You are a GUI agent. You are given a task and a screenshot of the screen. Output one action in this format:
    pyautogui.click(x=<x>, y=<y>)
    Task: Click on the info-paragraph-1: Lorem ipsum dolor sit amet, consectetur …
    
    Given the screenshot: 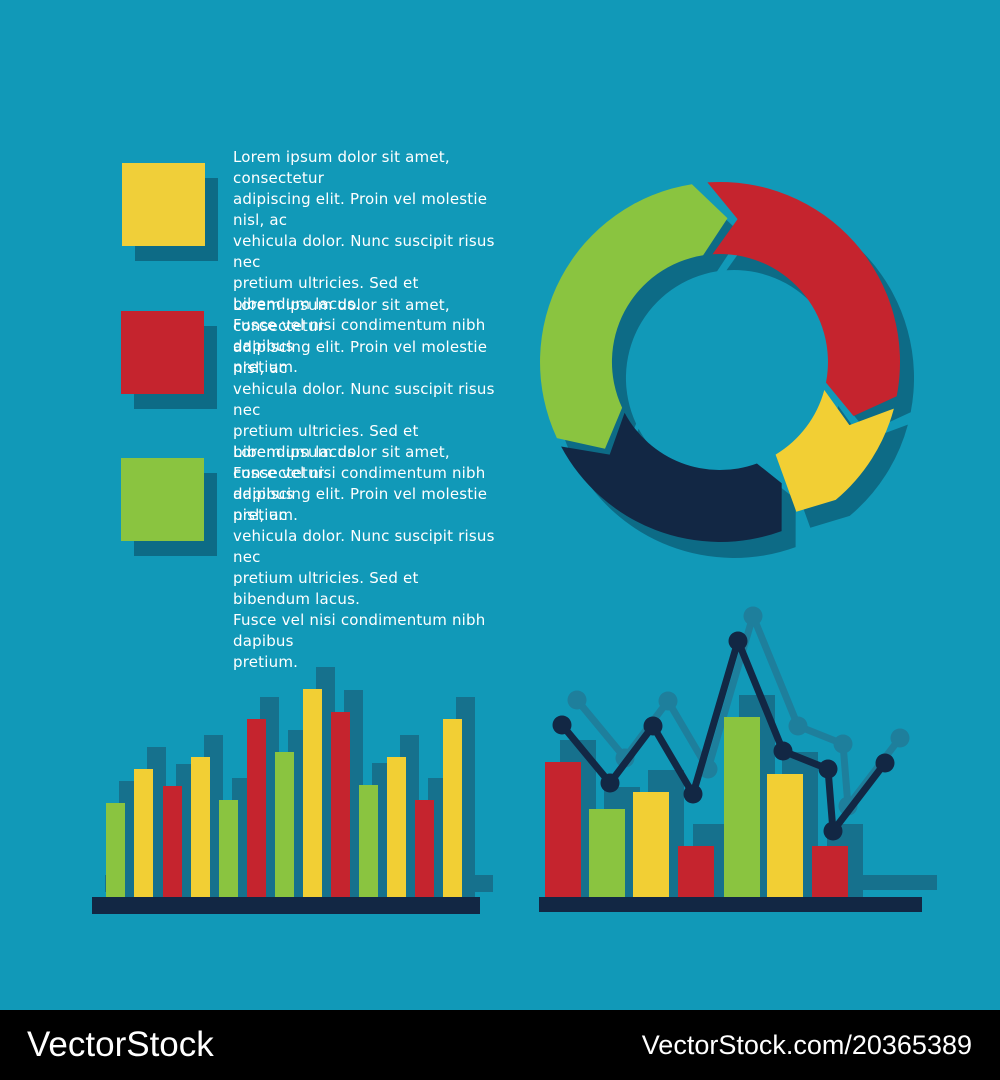 What is the action you would take?
    pyautogui.click(x=364, y=262)
    